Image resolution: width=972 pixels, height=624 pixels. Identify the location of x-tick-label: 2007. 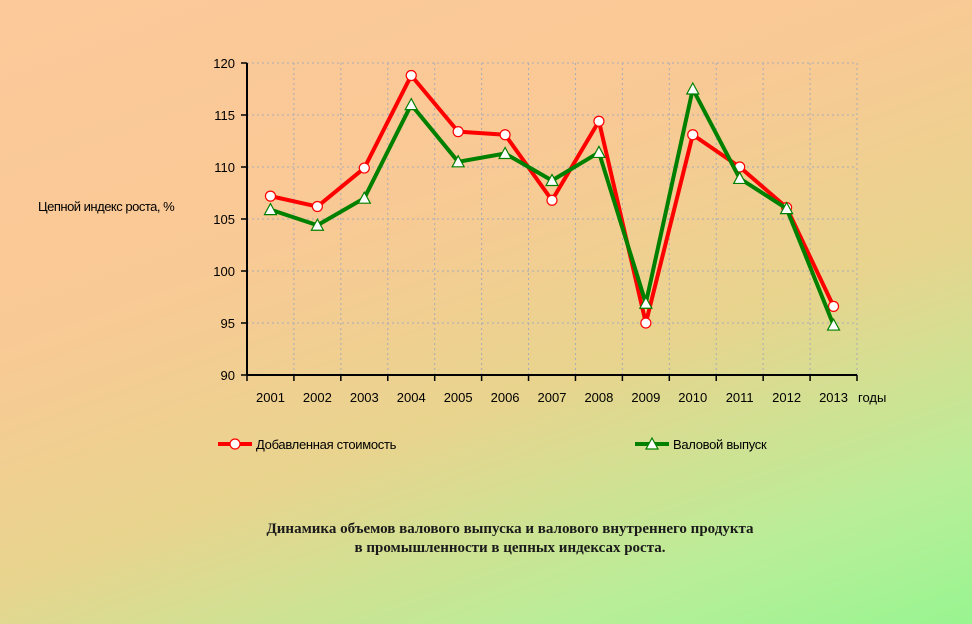
(552, 397).